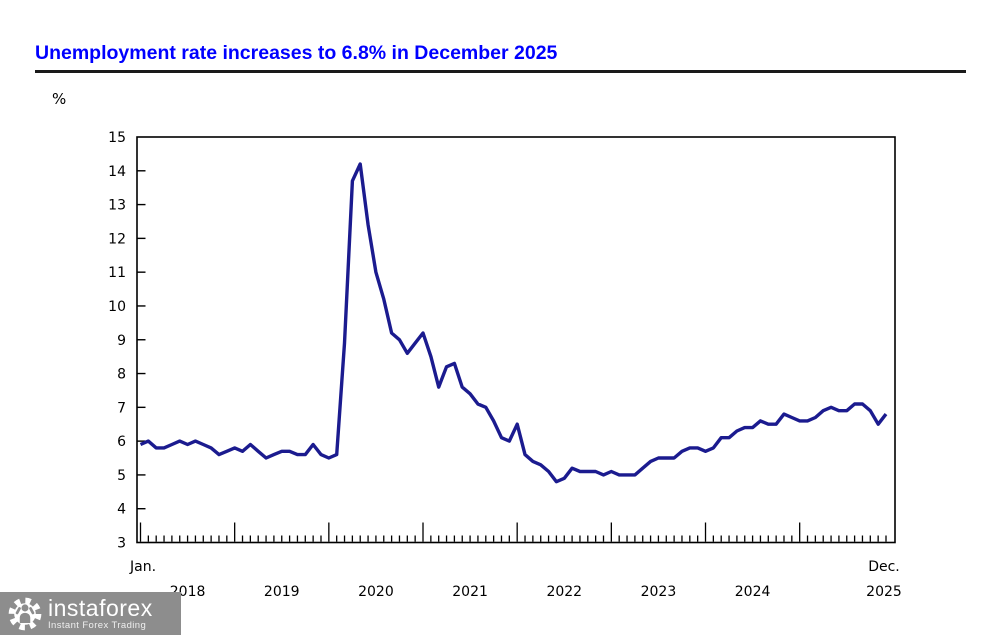 The width and height of the screenshot is (987, 635). What do you see at coordinates (117, 206) in the screenshot?
I see `y-axis-tick-label: 13` at bounding box center [117, 206].